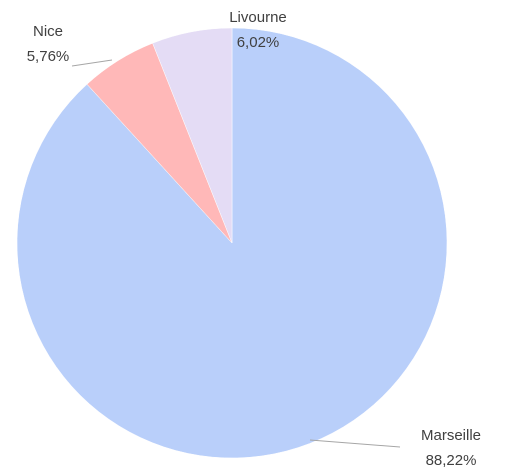 The height and width of the screenshot is (475, 507). I want to click on slice-value-label: 5,76%, so click(48, 56).